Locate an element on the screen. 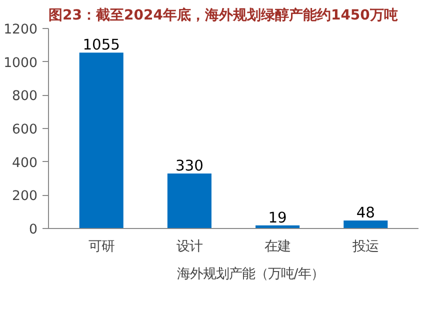  text: 海外规划产能（万吨/年） is located at coordinates (250, 274).